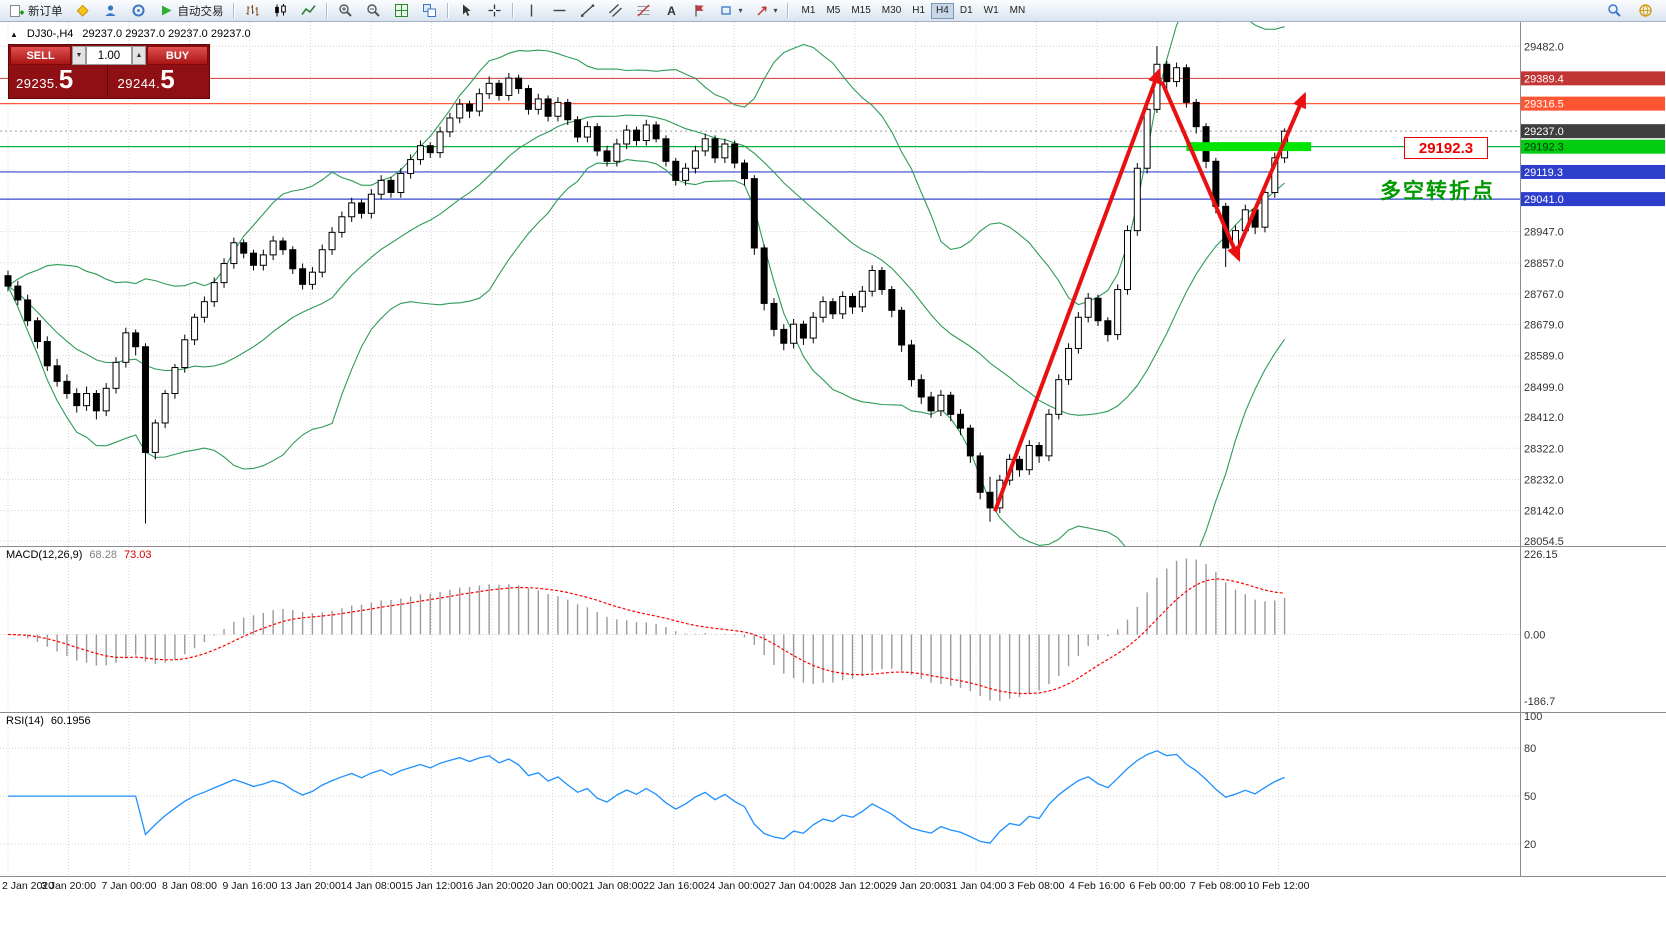 The image size is (1666, 946). Describe the element at coordinates (559, 10) in the screenshot. I see `horizontal-line-button` at that location.